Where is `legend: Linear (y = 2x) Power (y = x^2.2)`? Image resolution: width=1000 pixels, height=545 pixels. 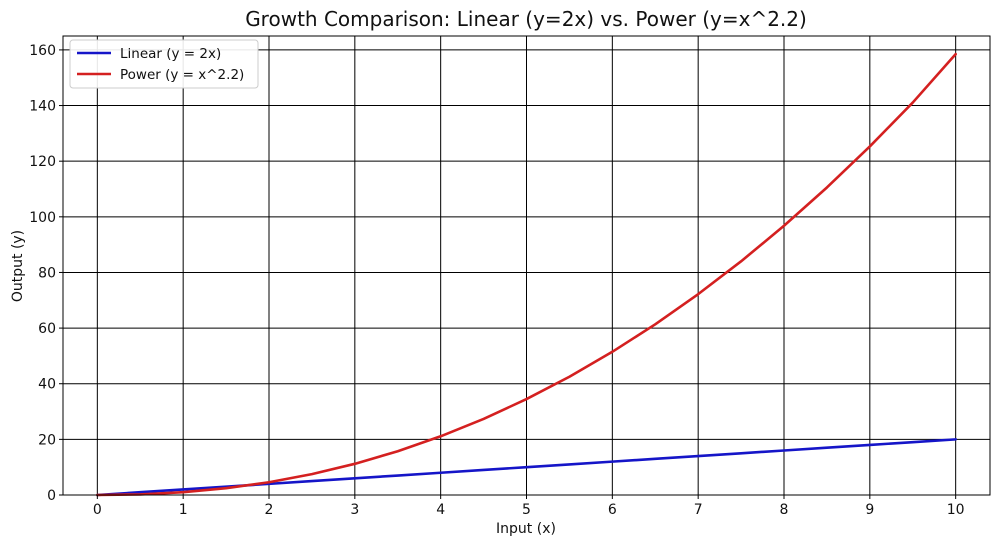
legend: Linear (y = 2x) Power (y = x^2.2) is located at coordinates (164, 64).